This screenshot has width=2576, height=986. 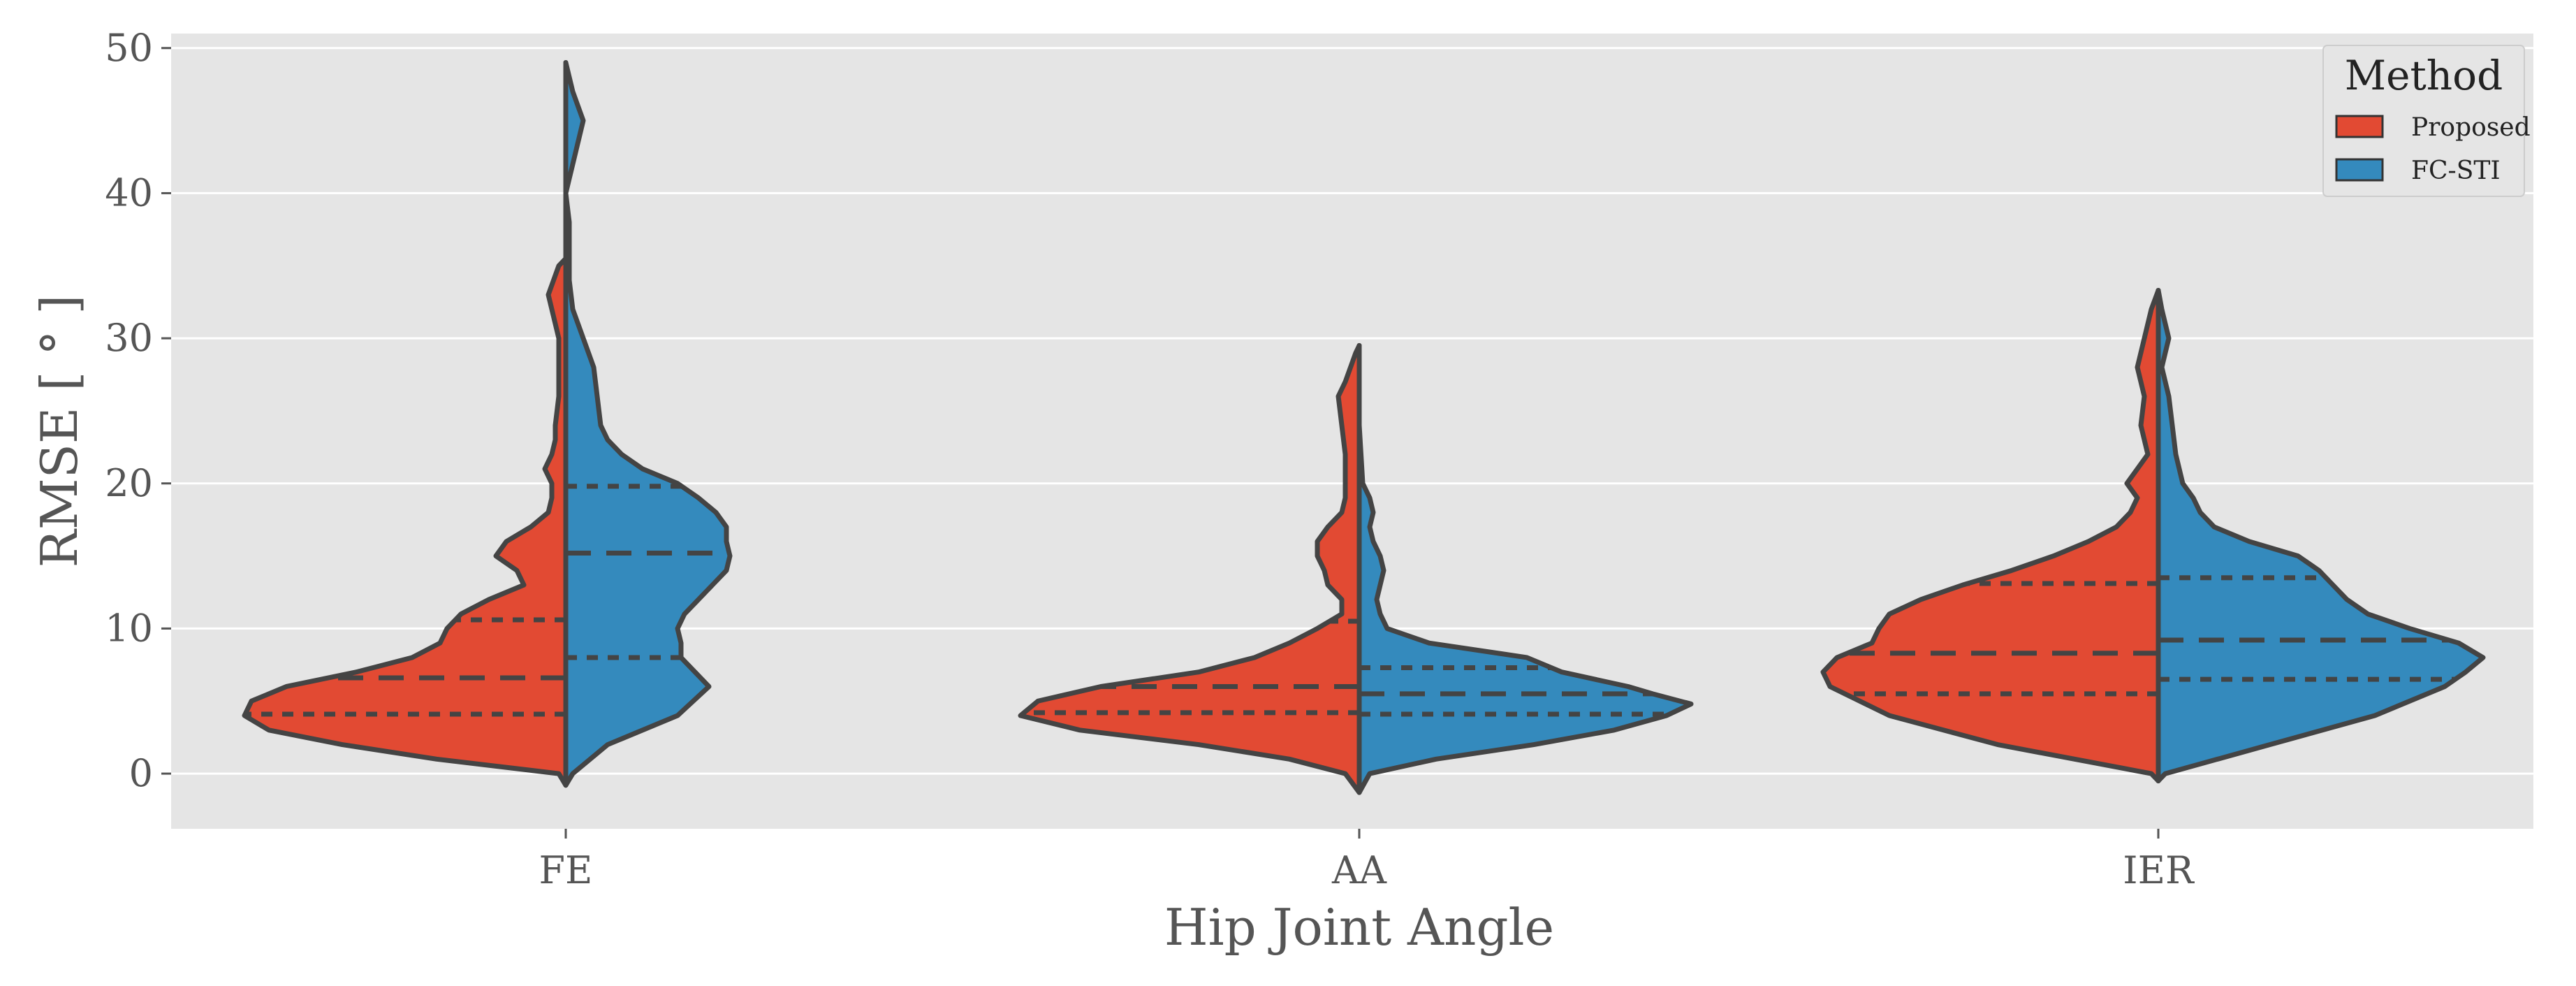 What do you see at coordinates (138, 411) in the screenshot?
I see `y-axis-ticks: 0 10 20 30 40 50` at bounding box center [138, 411].